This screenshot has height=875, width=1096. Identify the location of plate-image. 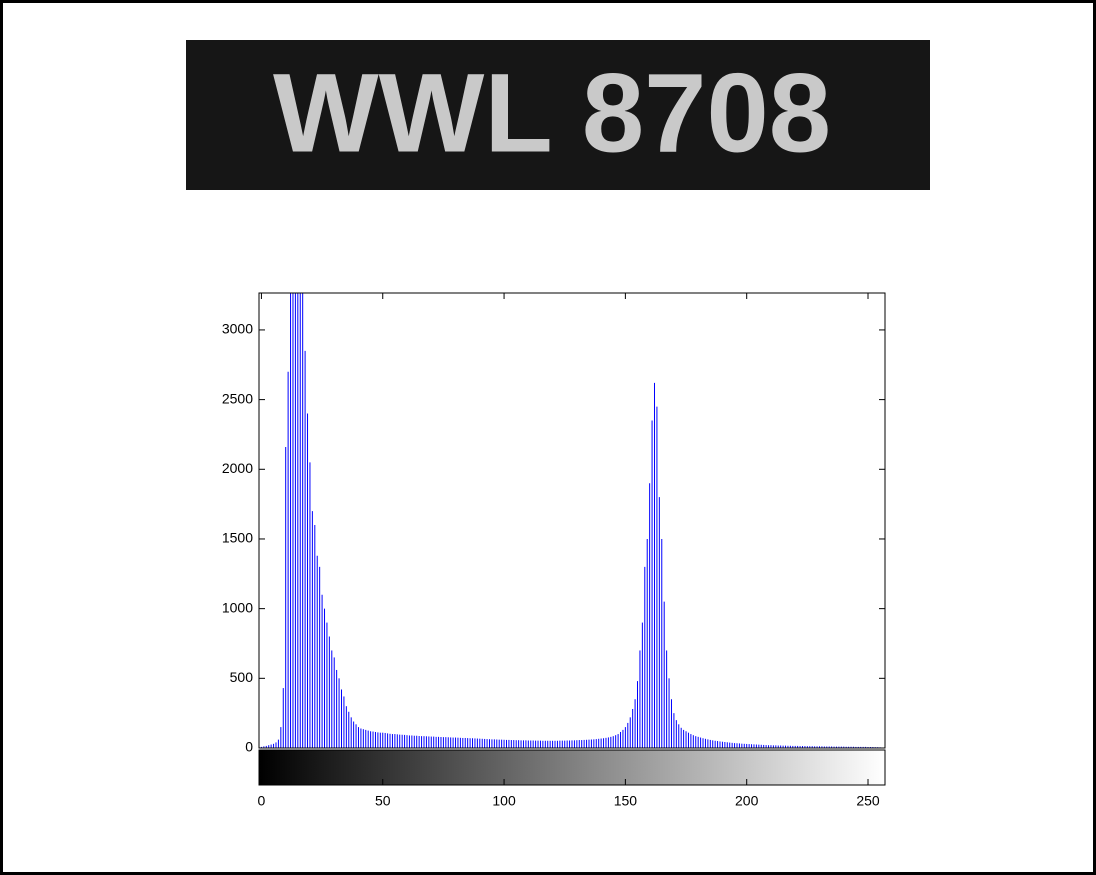
(558, 115).